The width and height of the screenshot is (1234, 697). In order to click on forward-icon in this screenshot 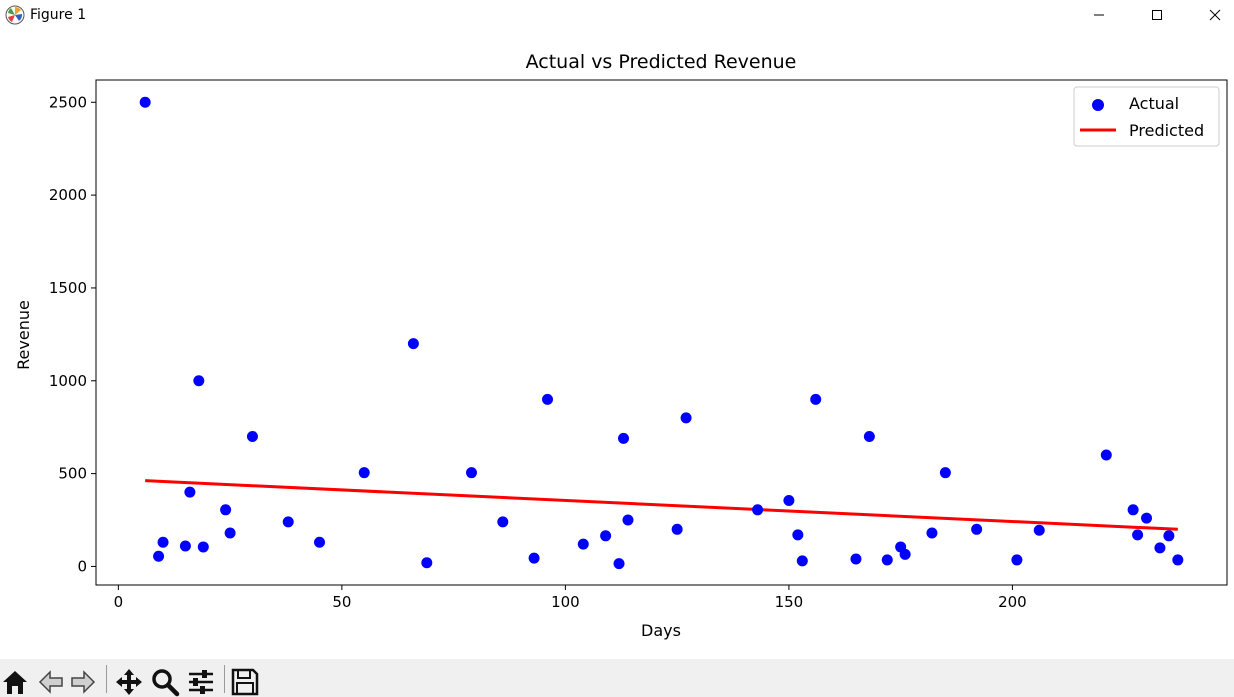, I will do `click(83, 682)`.